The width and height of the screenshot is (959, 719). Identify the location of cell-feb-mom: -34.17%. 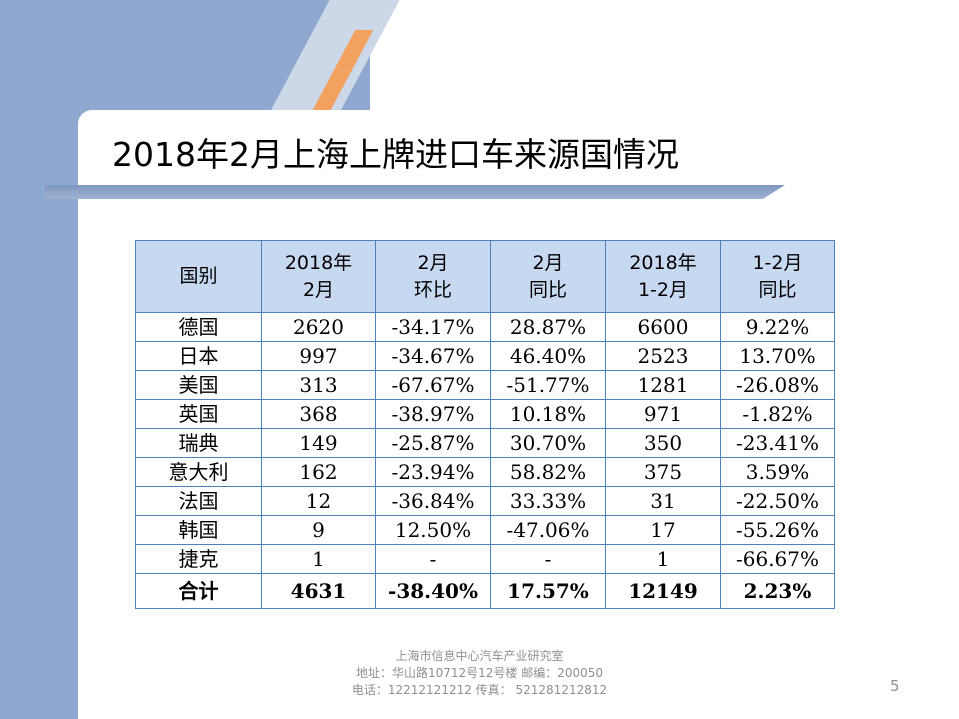
(433, 327).